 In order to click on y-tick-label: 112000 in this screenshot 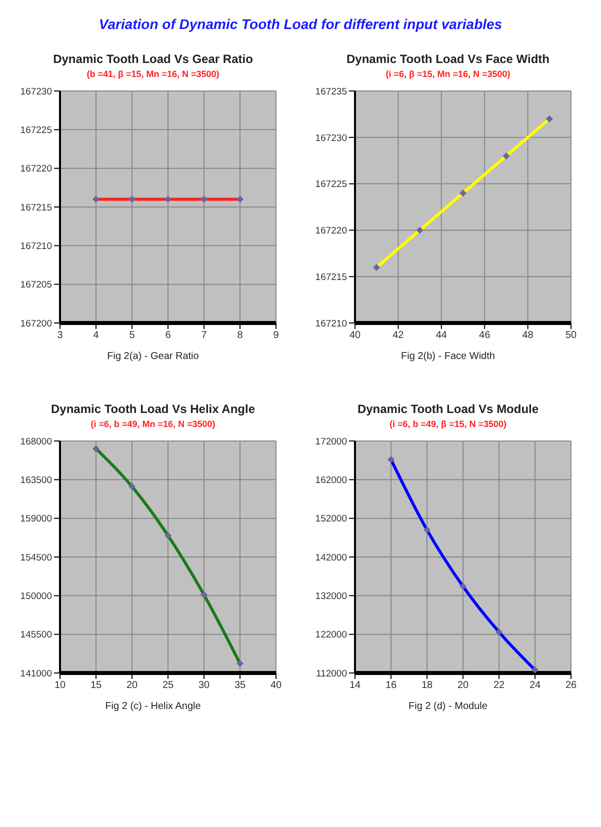, I will do `click(331, 674)`.